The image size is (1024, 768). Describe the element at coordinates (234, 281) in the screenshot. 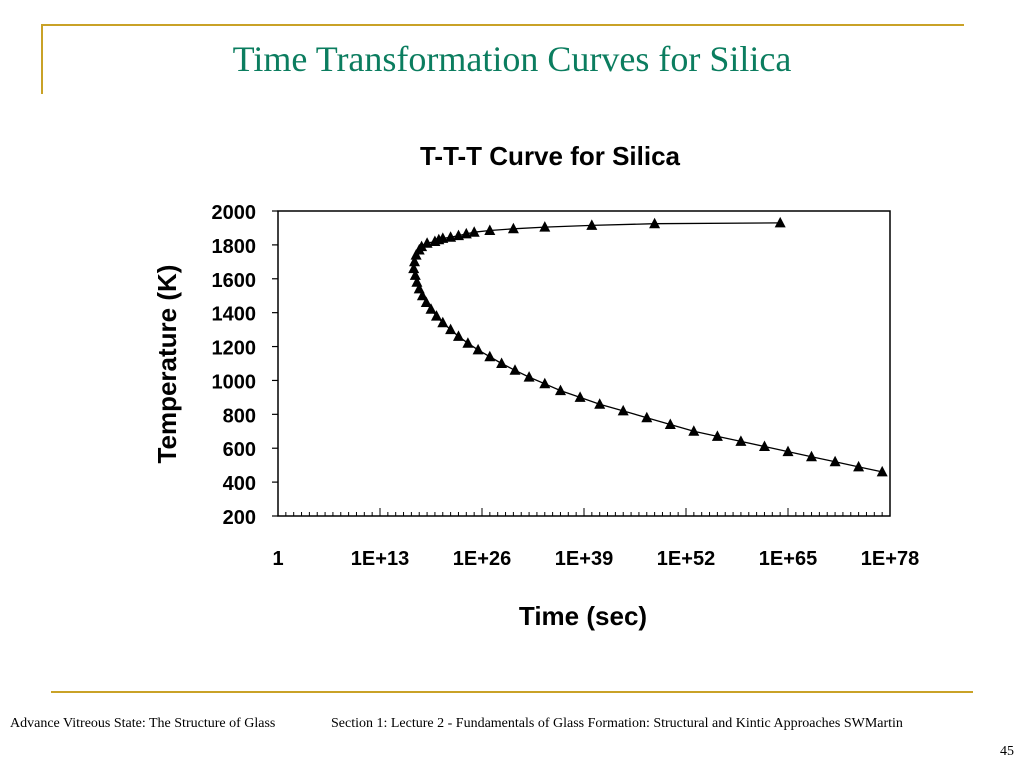

I see `y-tick-label: 1600` at that location.